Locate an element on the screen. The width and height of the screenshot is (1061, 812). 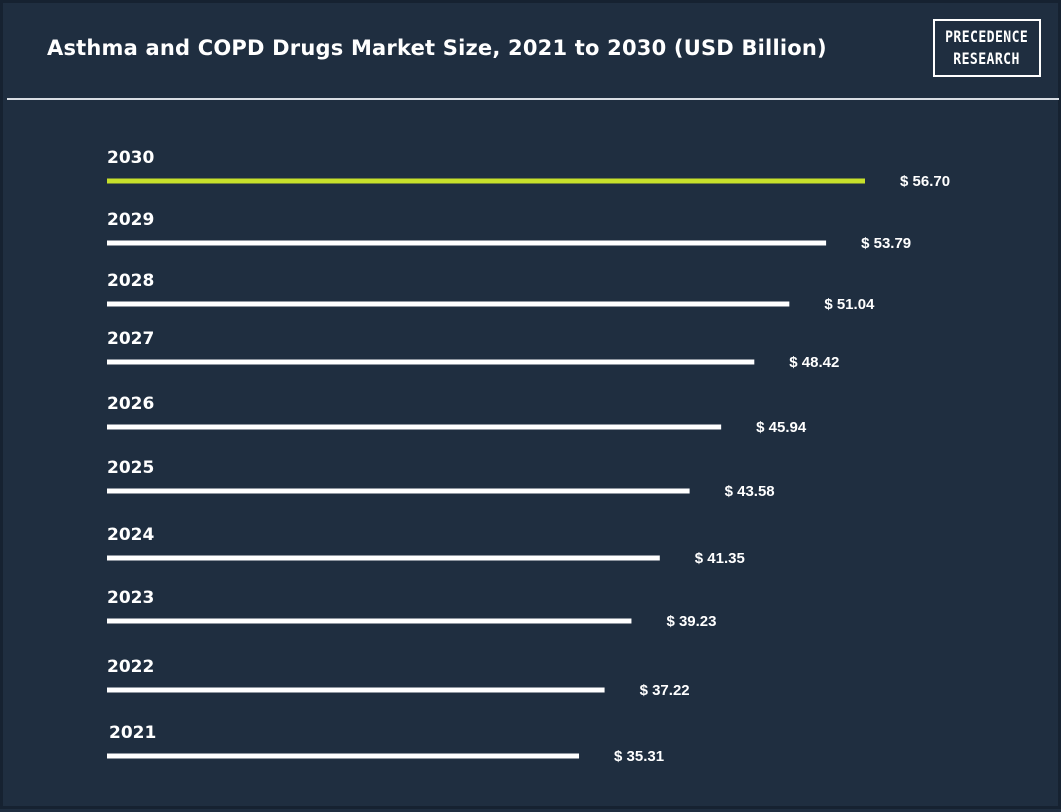
value-label-2029: $ 53.79 is located at coordinates (886, 243).